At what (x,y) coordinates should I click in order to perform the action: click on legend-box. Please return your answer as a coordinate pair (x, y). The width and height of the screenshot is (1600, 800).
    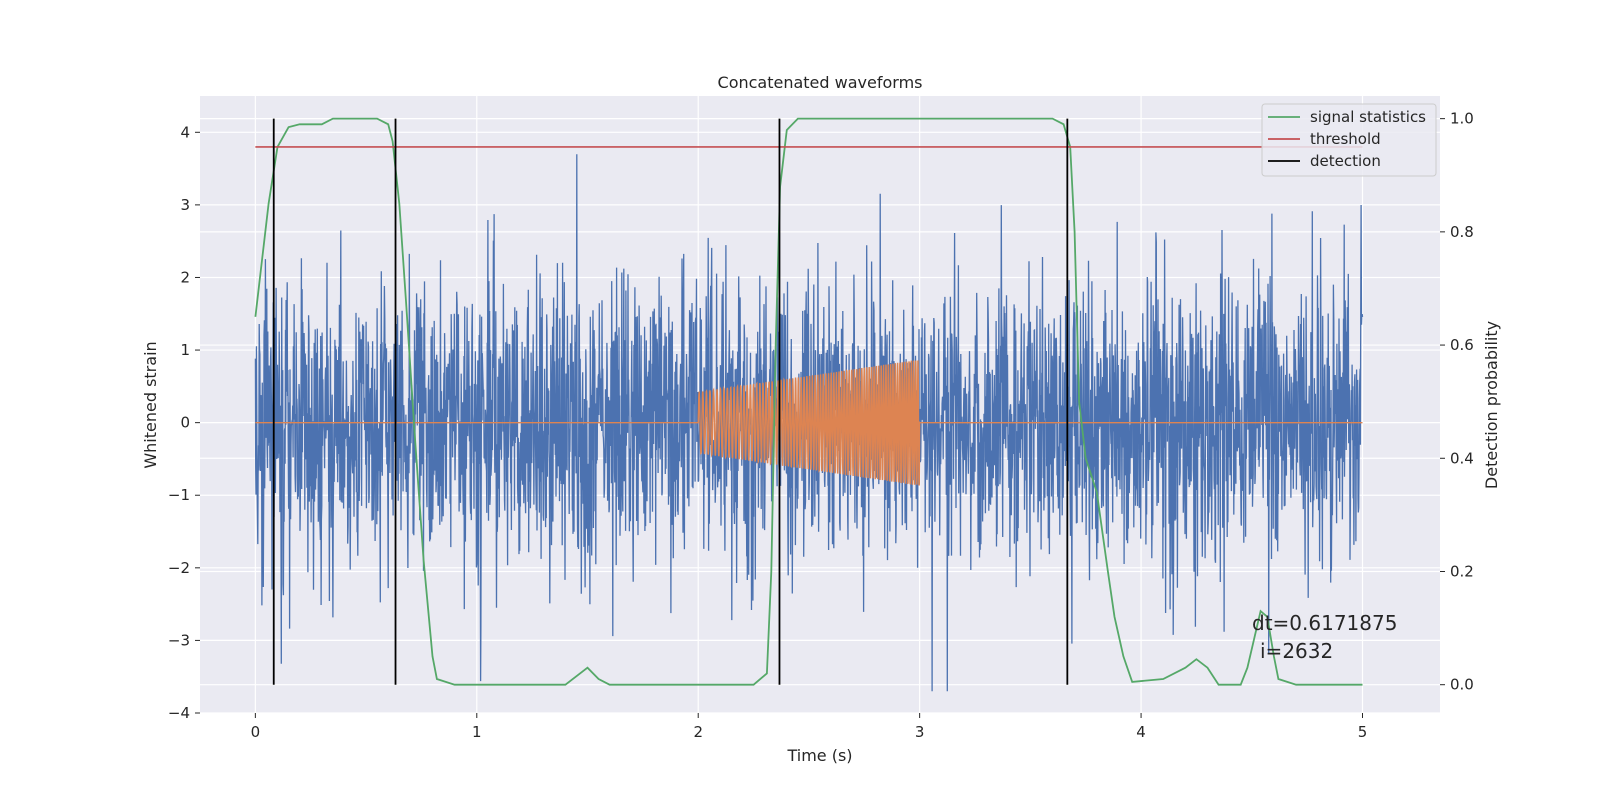
    Looking at the image, I should click on (1349, 140).